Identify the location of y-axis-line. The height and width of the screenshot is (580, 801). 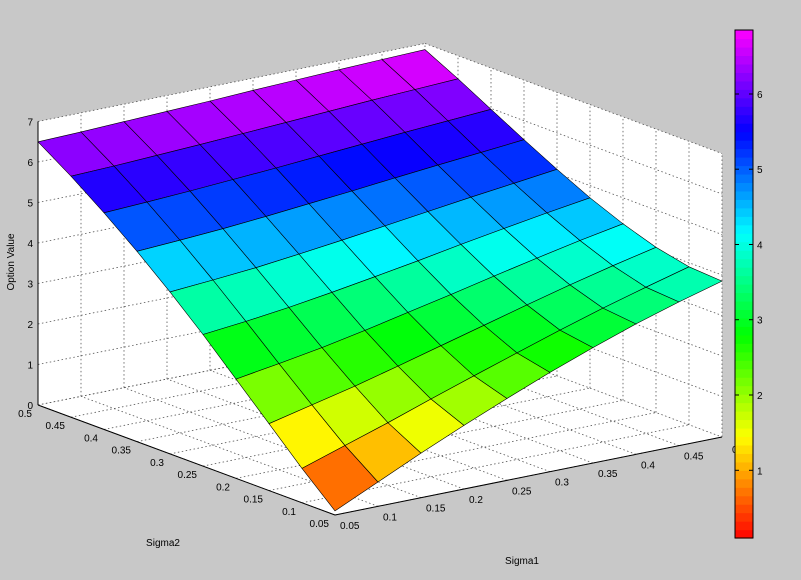
(186, 460).